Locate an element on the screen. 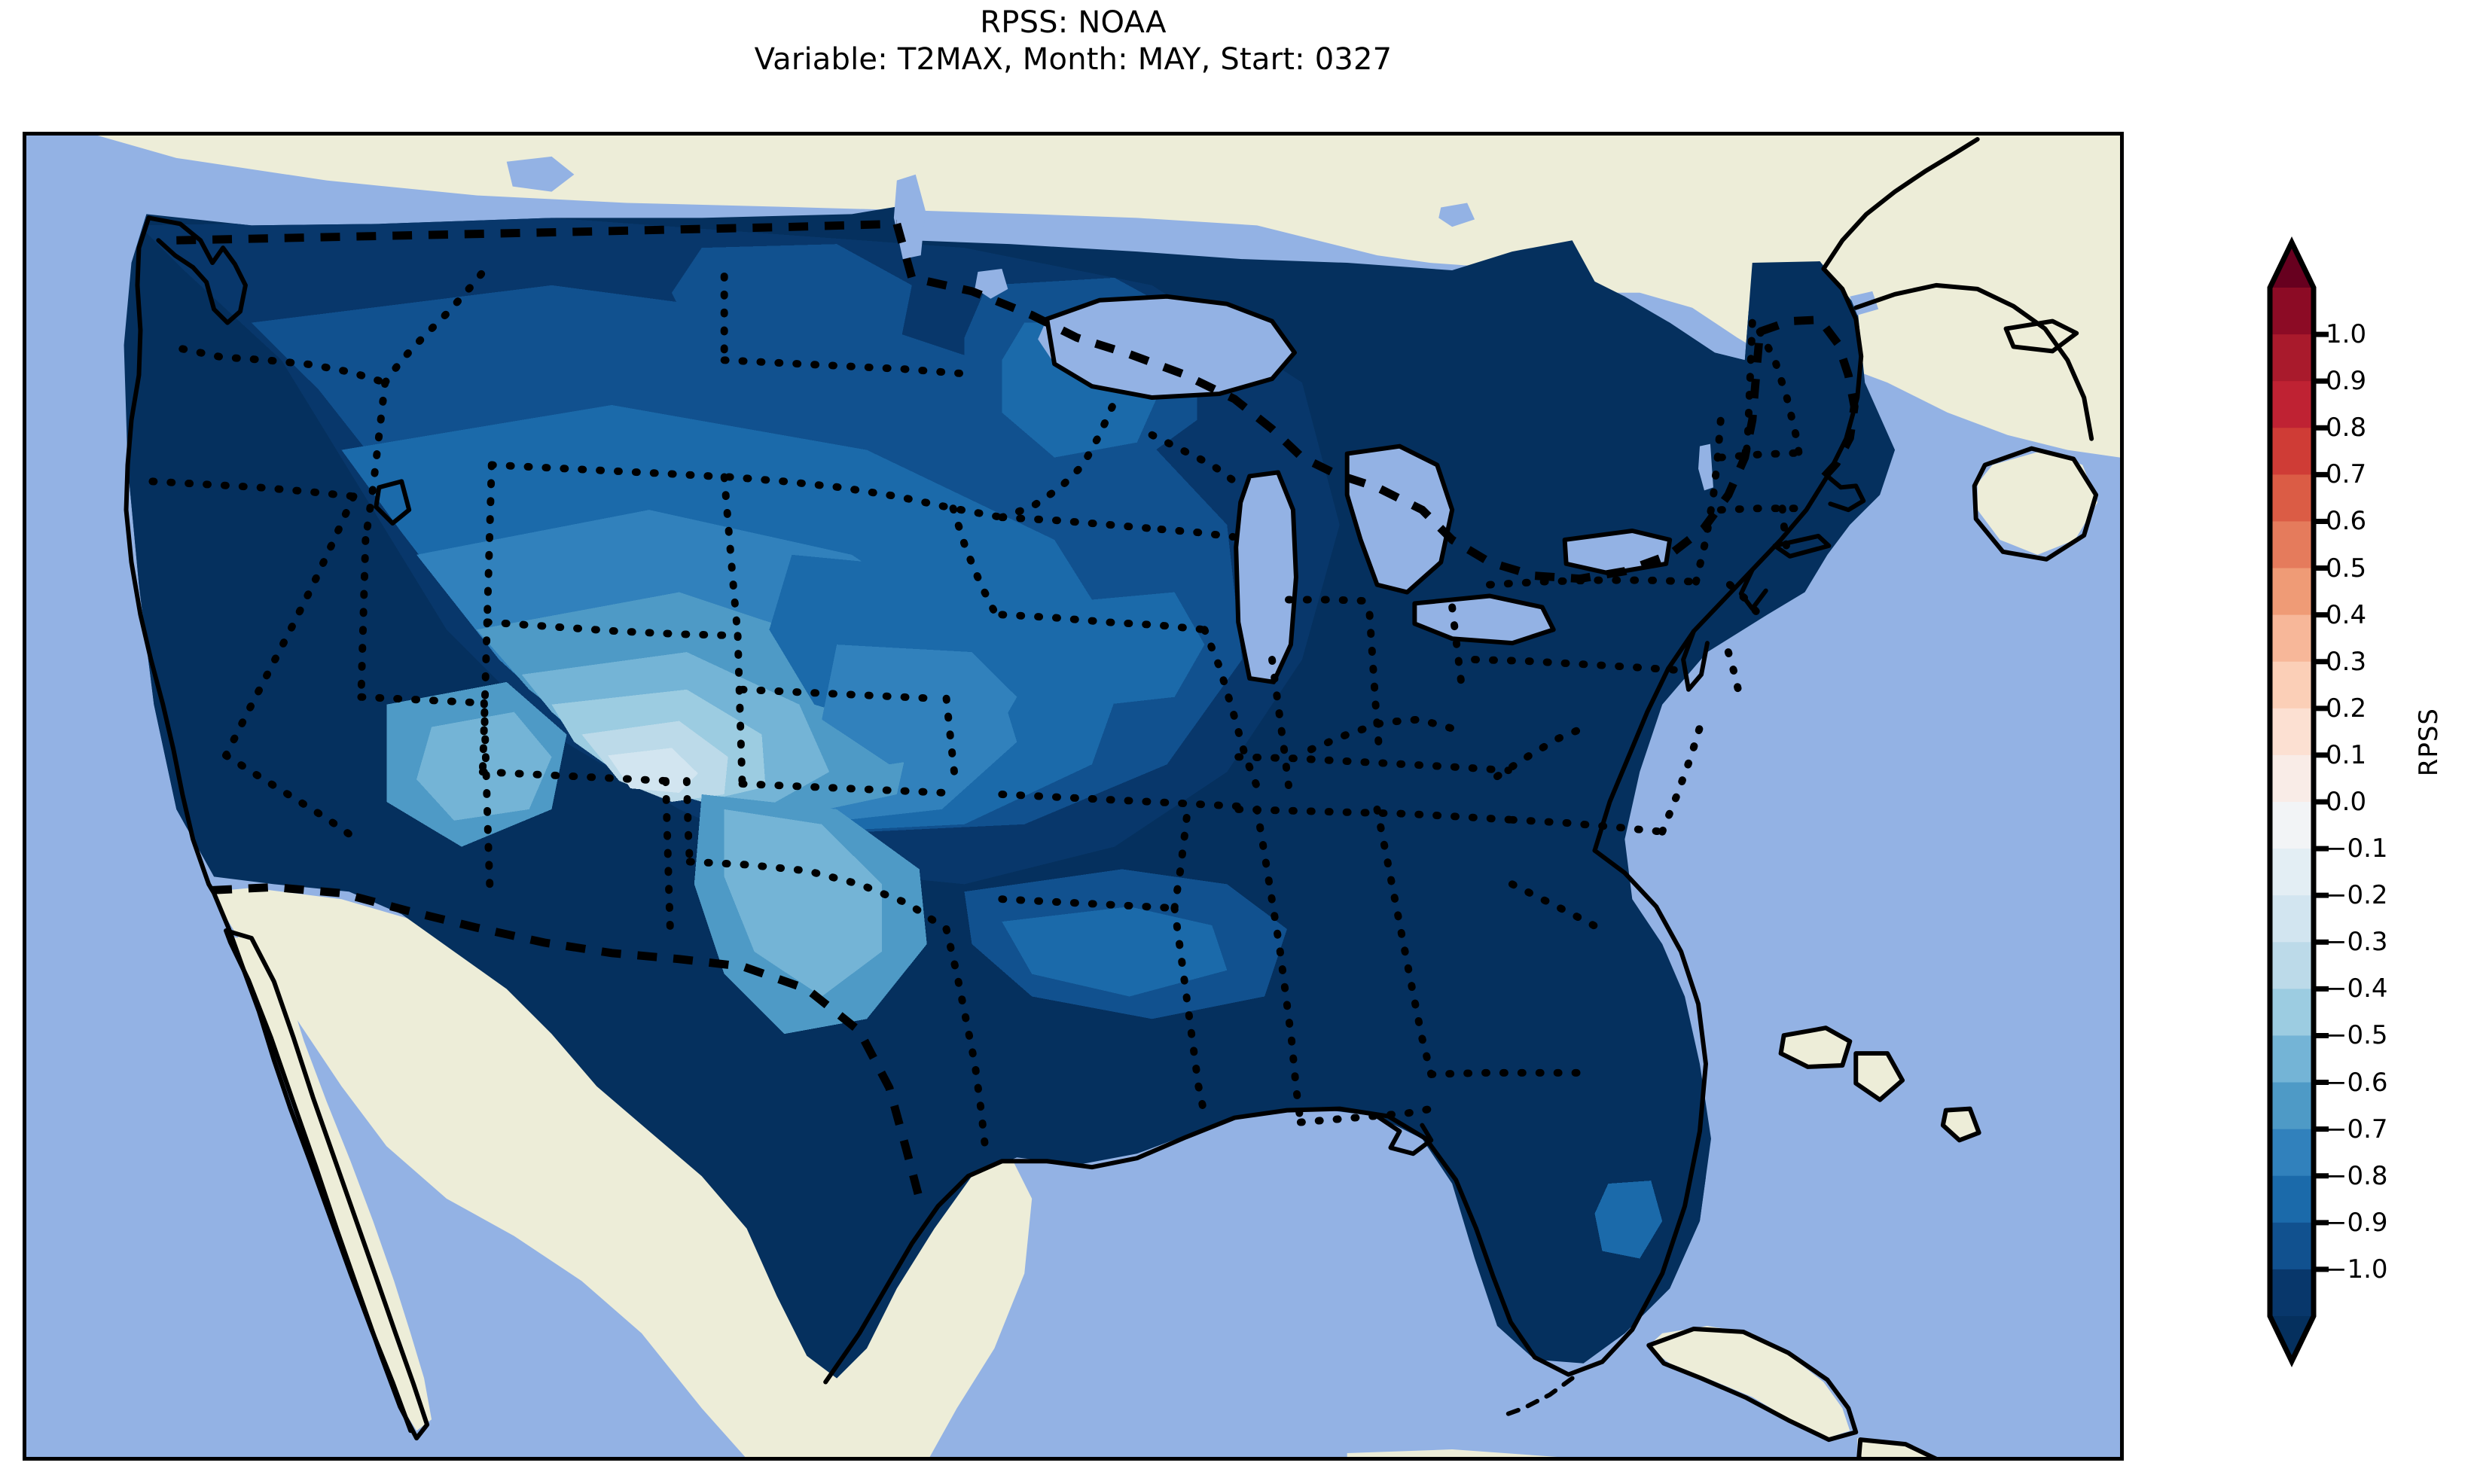  lake-michigan is located at coordinates (1266, 577).